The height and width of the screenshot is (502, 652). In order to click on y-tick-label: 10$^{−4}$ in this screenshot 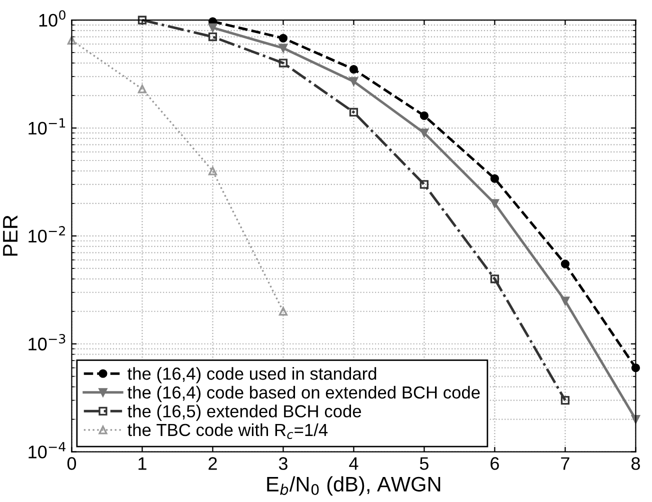, I will do `click(47, 450)`.